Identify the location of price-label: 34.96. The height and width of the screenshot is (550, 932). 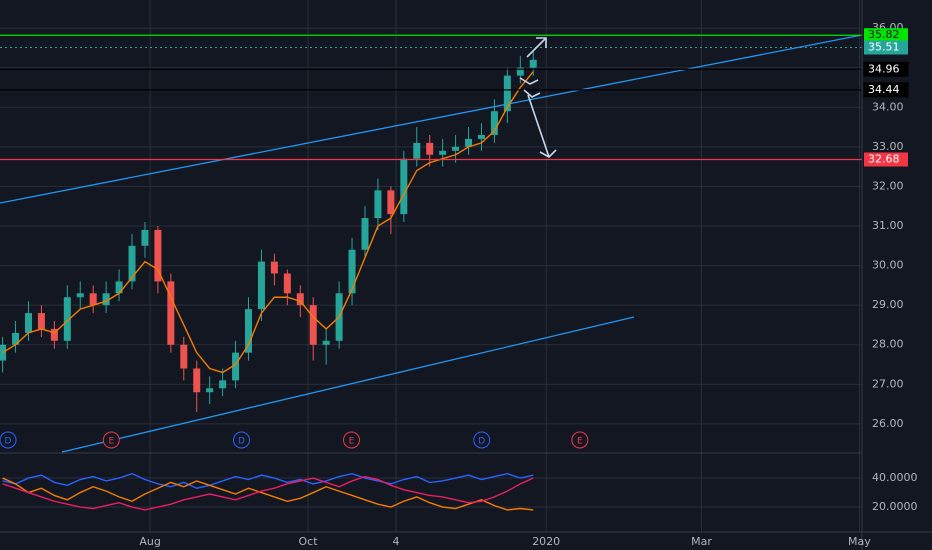
(884, 68).